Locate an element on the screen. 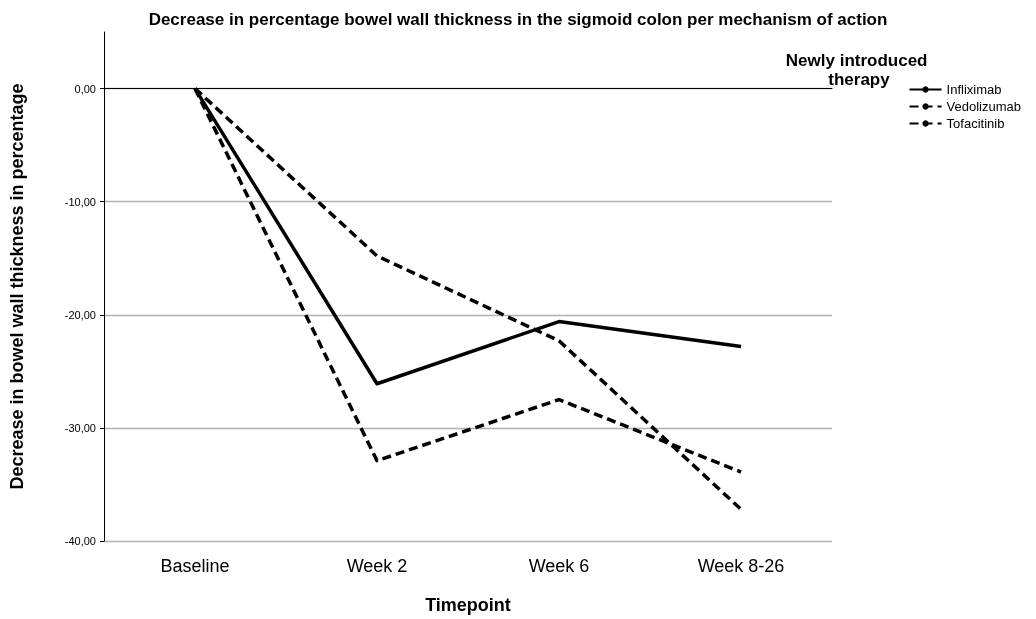  y-tick-label: -30,00 is located at coordinates (80, 427).